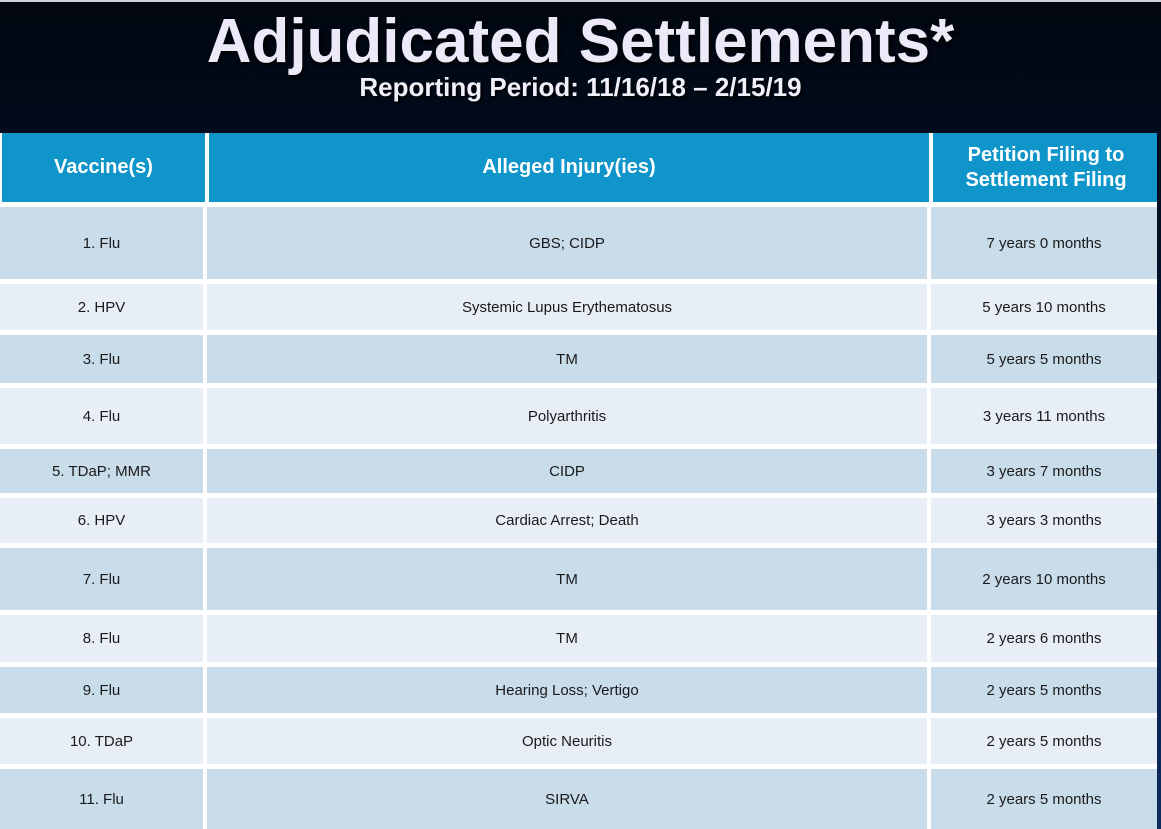 The height and width of the screenshot is (829, 1161). I want to click on table-row: 1. Flu GBS; CIDP 7 years 0 months, so click(578, 243).